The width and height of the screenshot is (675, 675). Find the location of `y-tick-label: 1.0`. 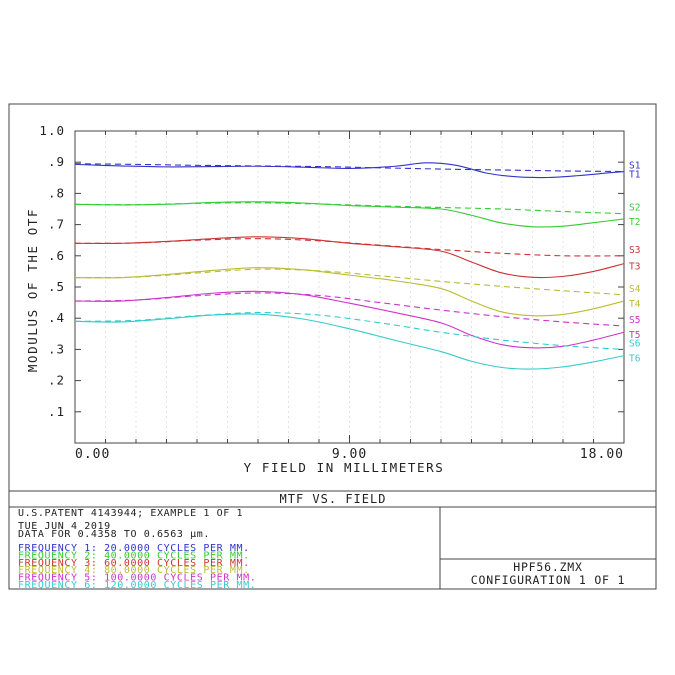

y-tick-label: 1.0 is located at coordinates (52, 130).